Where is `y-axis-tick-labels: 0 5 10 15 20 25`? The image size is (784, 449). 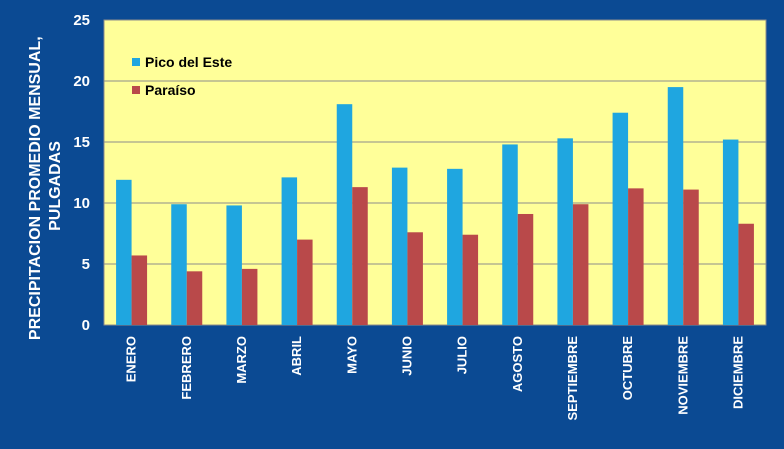 y-axis-tick-labels: 0 5 10 15 20 25 is located at coordinates (81, 173).